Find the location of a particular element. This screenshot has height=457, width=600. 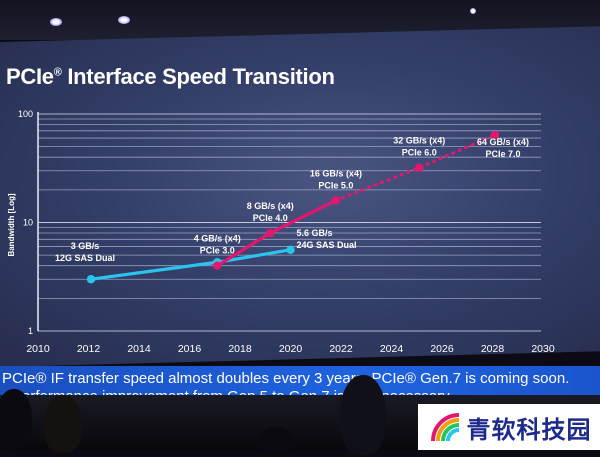

x-tick-label: 2026 is located at coordinates (442, 349).